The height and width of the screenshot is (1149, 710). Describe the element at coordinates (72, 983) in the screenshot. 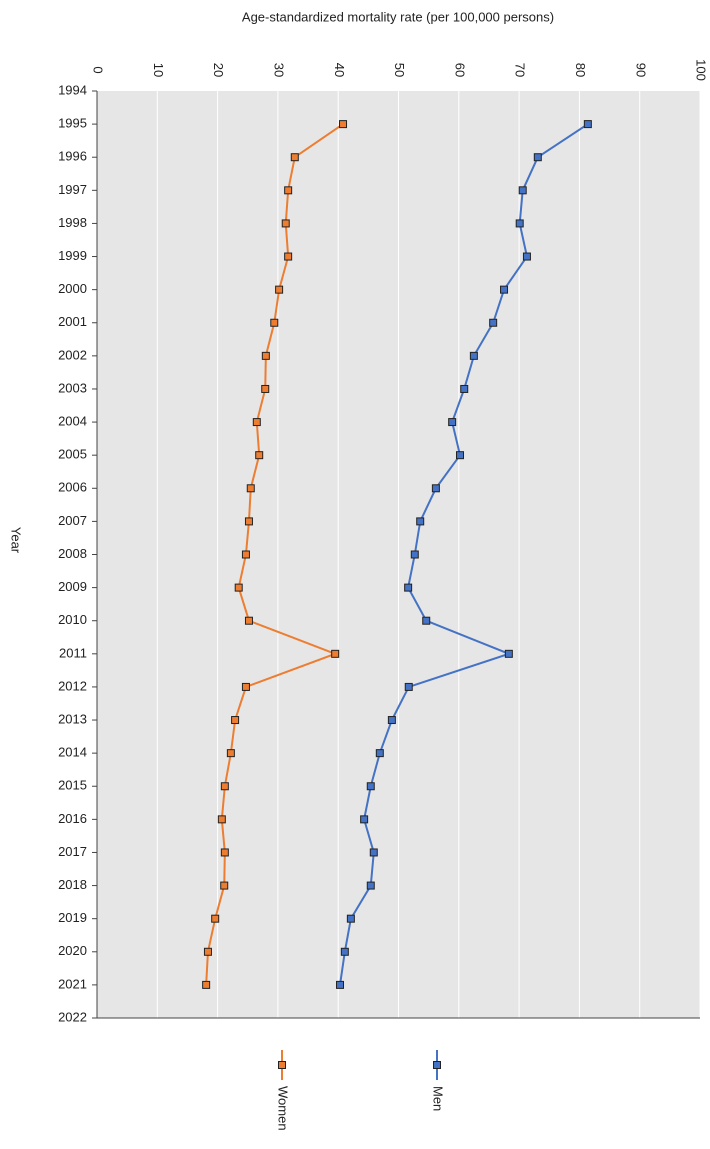

I see `y-tick-label: 2021` at that location.